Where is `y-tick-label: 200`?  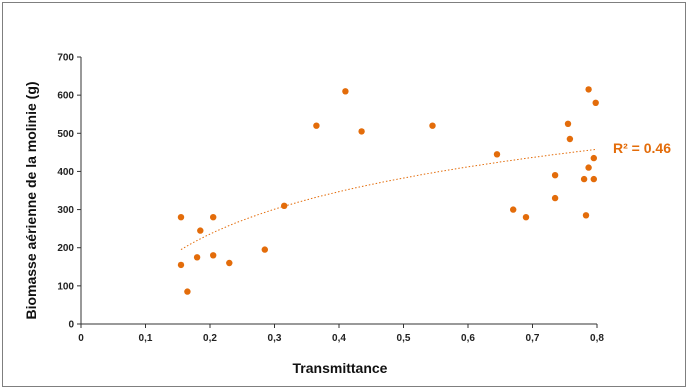
y-tick-label: 200 is located at coordinates (65, 248).